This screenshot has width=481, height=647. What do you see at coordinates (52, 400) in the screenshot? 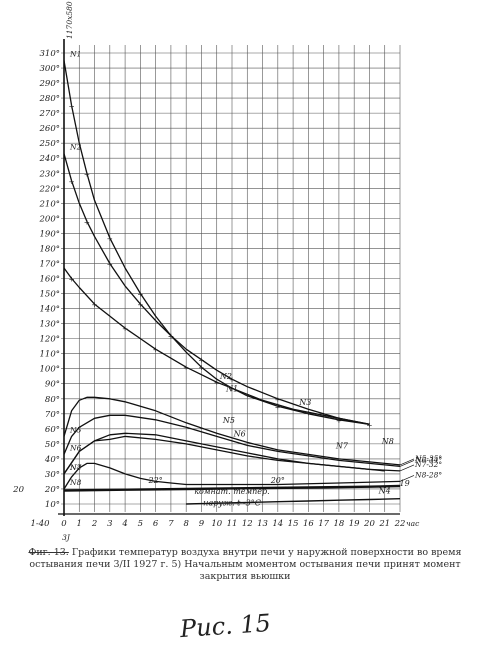
I see `y-tick-label: 80°` at bounding box center [52, 400].